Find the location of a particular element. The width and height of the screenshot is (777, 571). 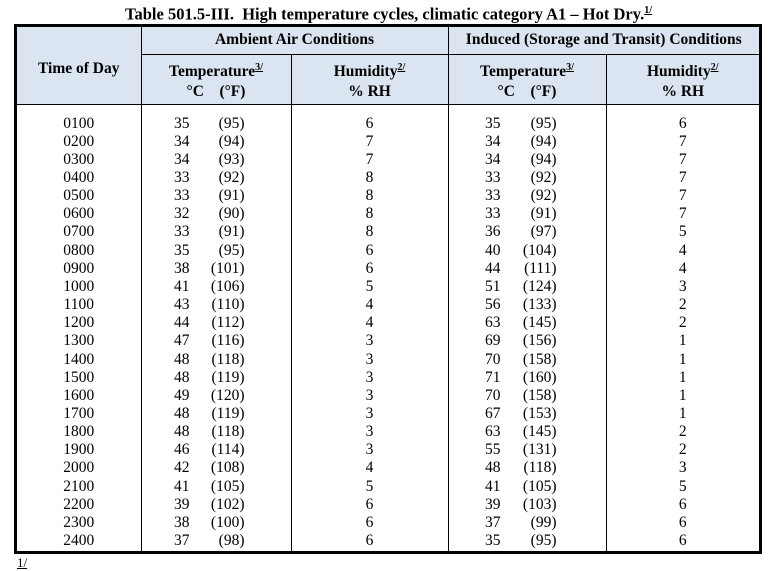

cell-amb: 48 (118) is located at coordinates (216, 432).